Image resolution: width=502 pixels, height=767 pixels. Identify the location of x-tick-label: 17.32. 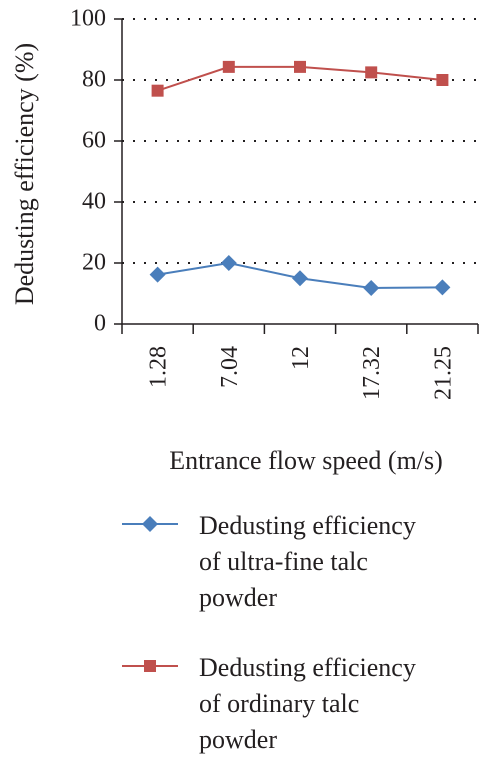
(372, 373).